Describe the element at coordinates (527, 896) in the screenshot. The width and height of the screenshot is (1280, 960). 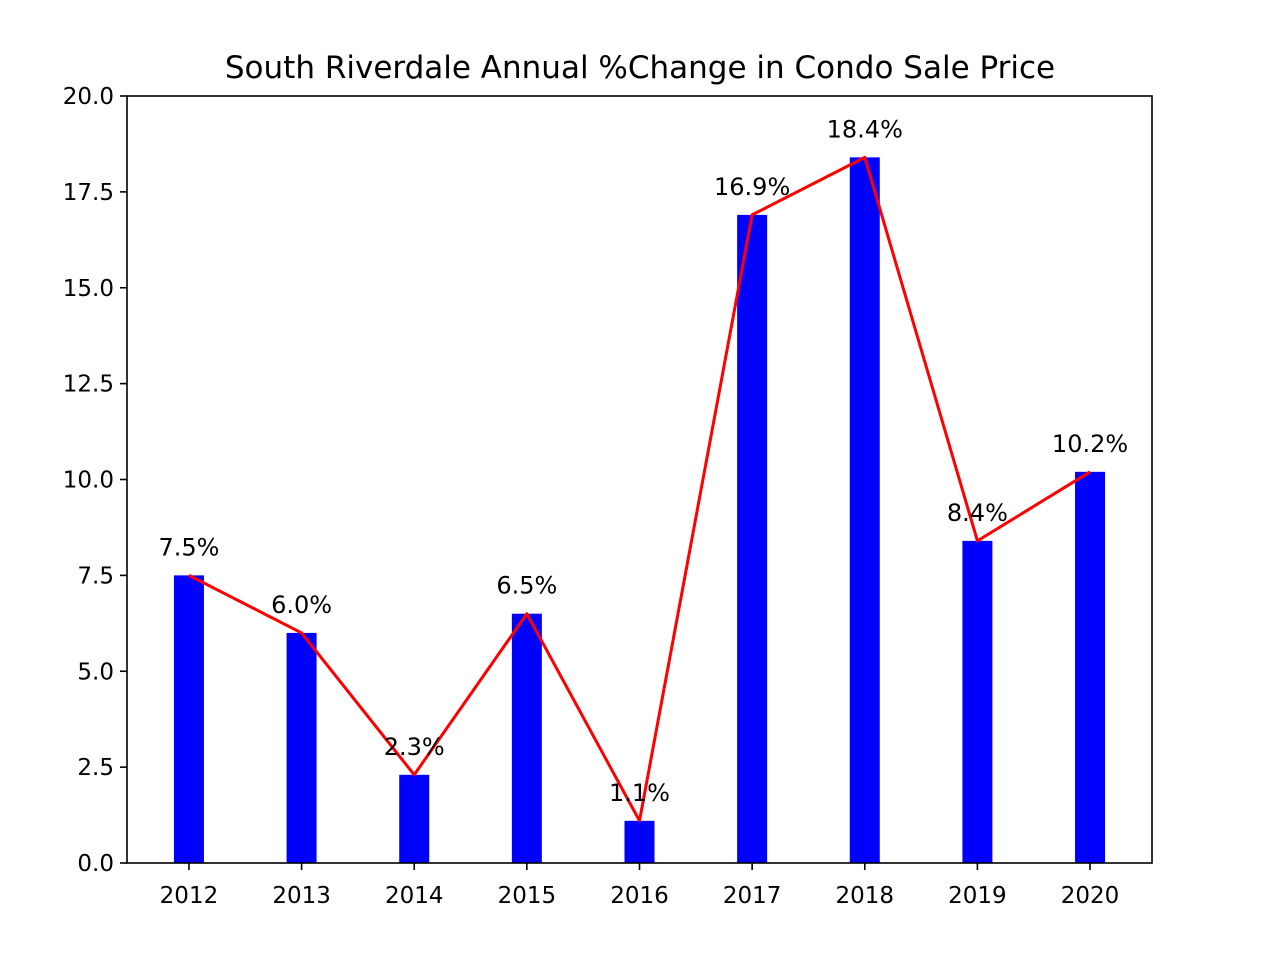
I see `x-tick-label: 2015` at that location.